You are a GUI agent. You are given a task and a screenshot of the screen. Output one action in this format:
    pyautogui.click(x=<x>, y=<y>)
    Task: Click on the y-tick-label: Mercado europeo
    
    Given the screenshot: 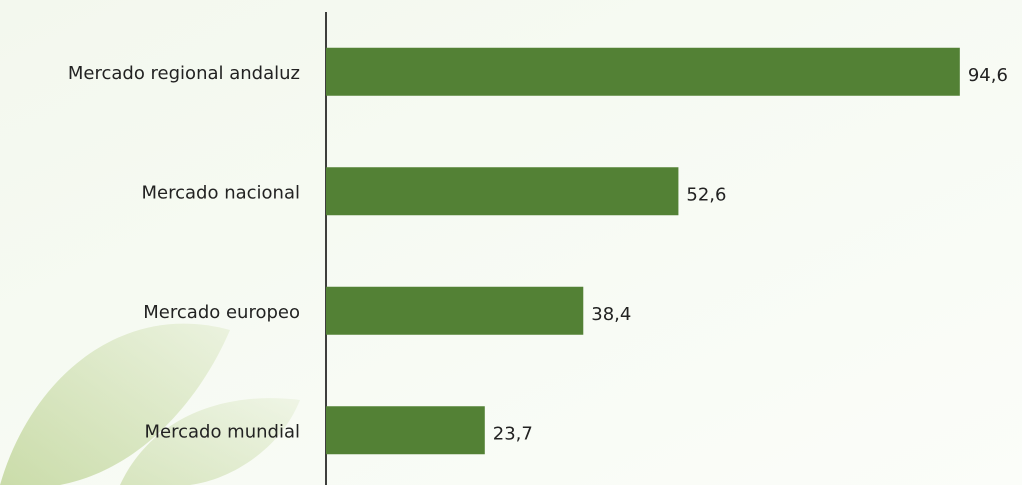 What is the action you would take?
    pyautogui.click(x=221, y=312)
    